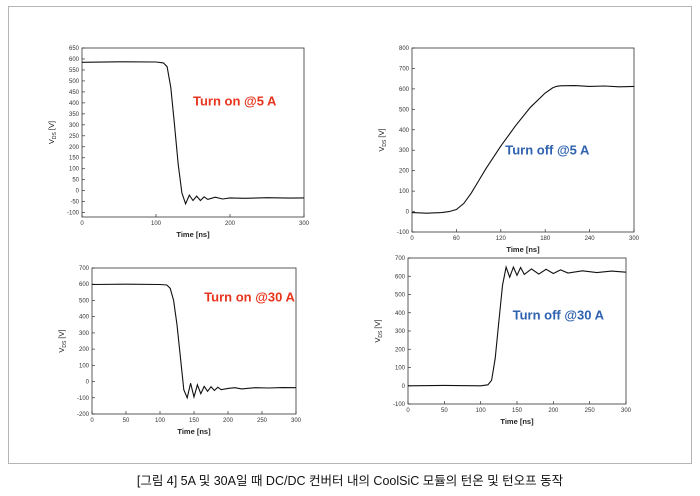 The image size is (700, 496). Describe the element at coordinates (83, 415) in the screenshot. I see `y-tick-label: -200` at that location.